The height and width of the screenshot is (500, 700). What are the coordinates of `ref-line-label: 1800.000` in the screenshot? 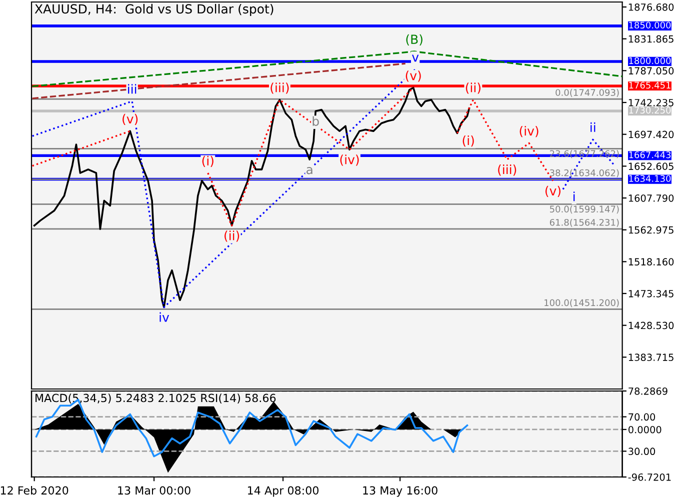 It's located at (650, 60).